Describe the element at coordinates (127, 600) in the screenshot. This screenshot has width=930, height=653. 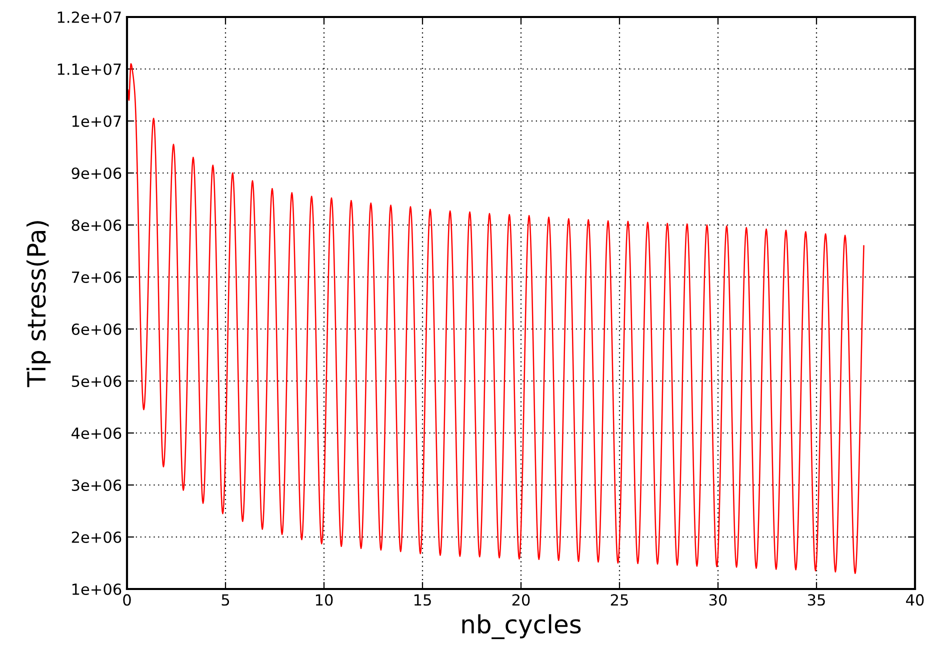
I see `x-tick-label: 0` at that location.